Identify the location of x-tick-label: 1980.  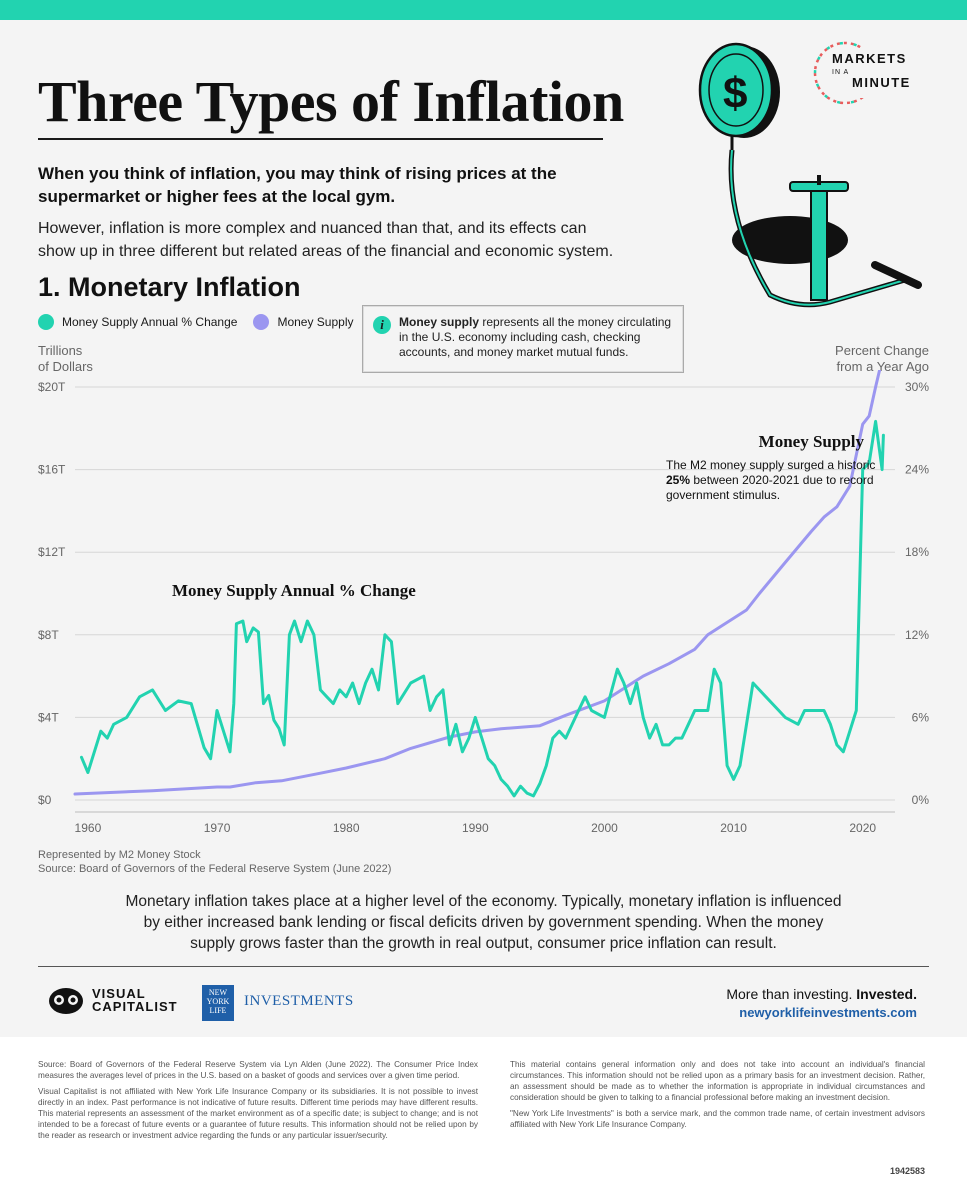
(346, 828).